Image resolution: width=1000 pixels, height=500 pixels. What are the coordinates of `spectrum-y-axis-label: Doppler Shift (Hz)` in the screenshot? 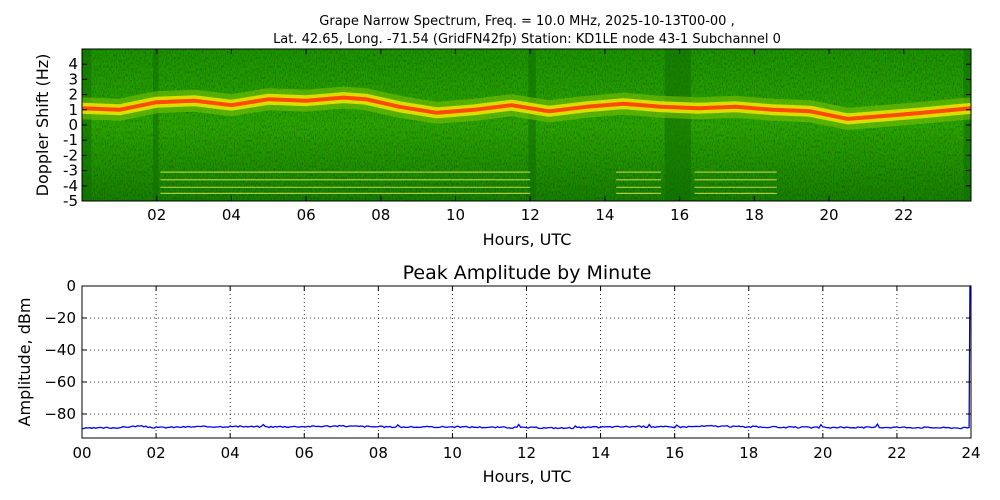 It's located at (42, 125).